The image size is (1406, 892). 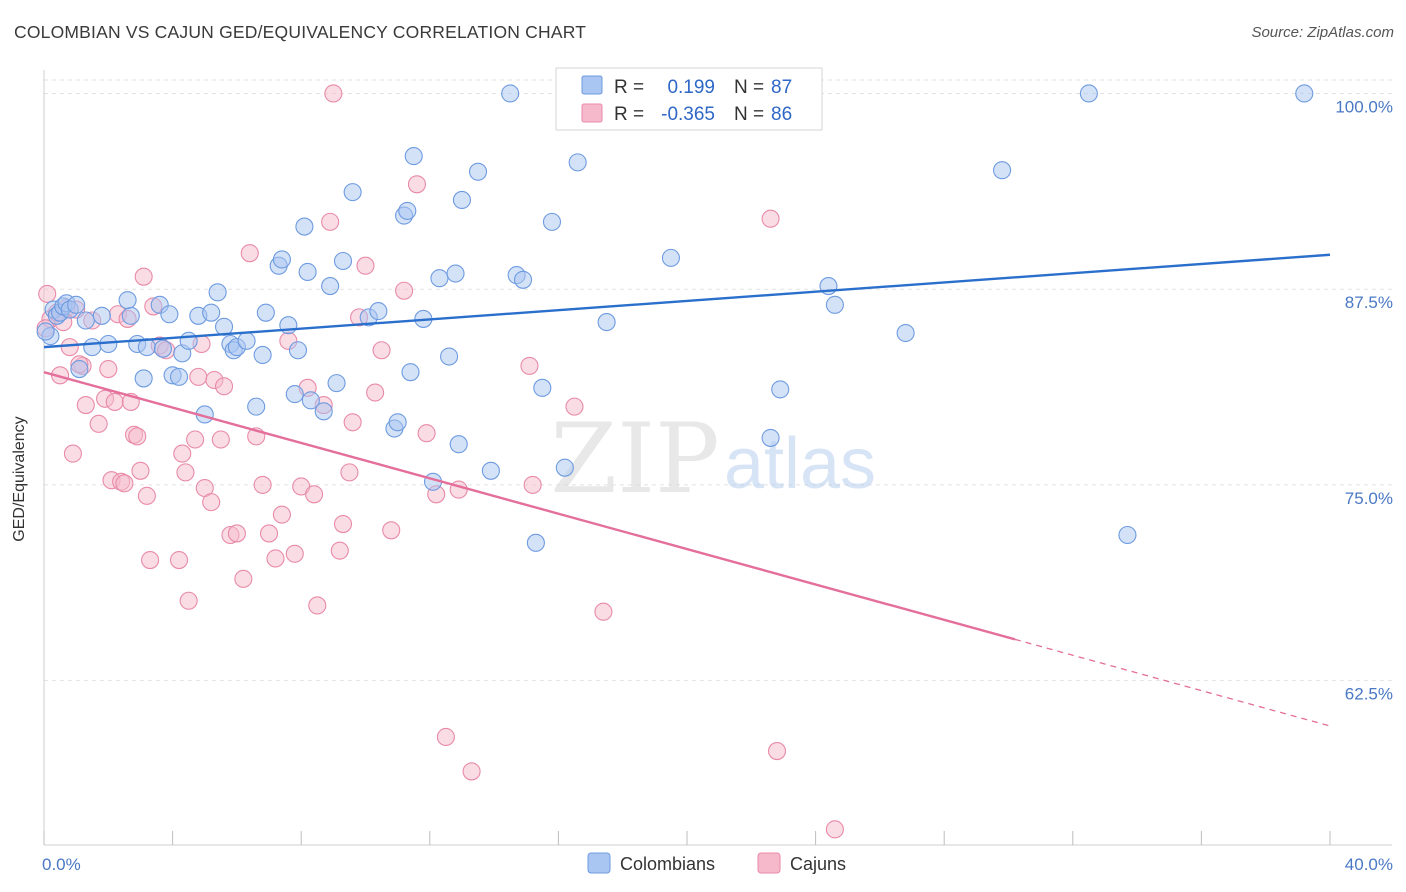 What do you see at coordinates (1172, 682) in the screenshot?
I see `cajun-trend-extension` at bounding box center [1172, 682].